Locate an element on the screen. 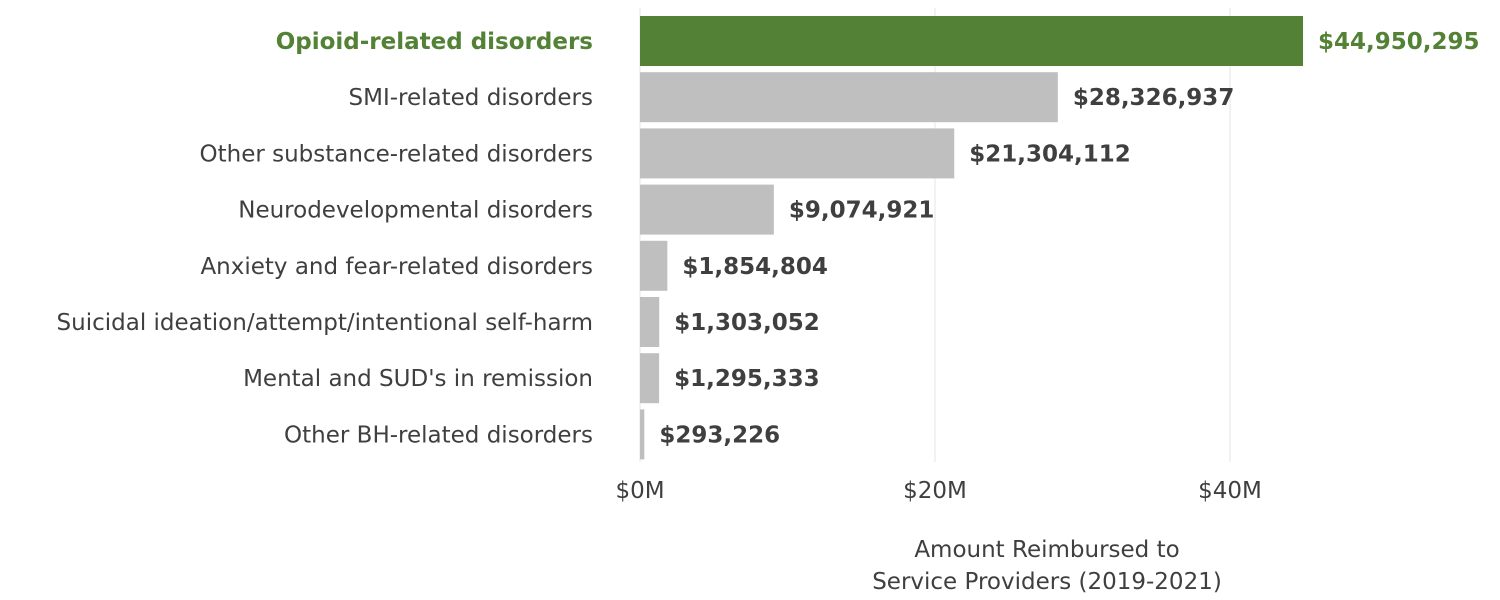 The image size is (1500, 600). category-label-0: Opioid-related disorders is located at coordinates (434, 42).